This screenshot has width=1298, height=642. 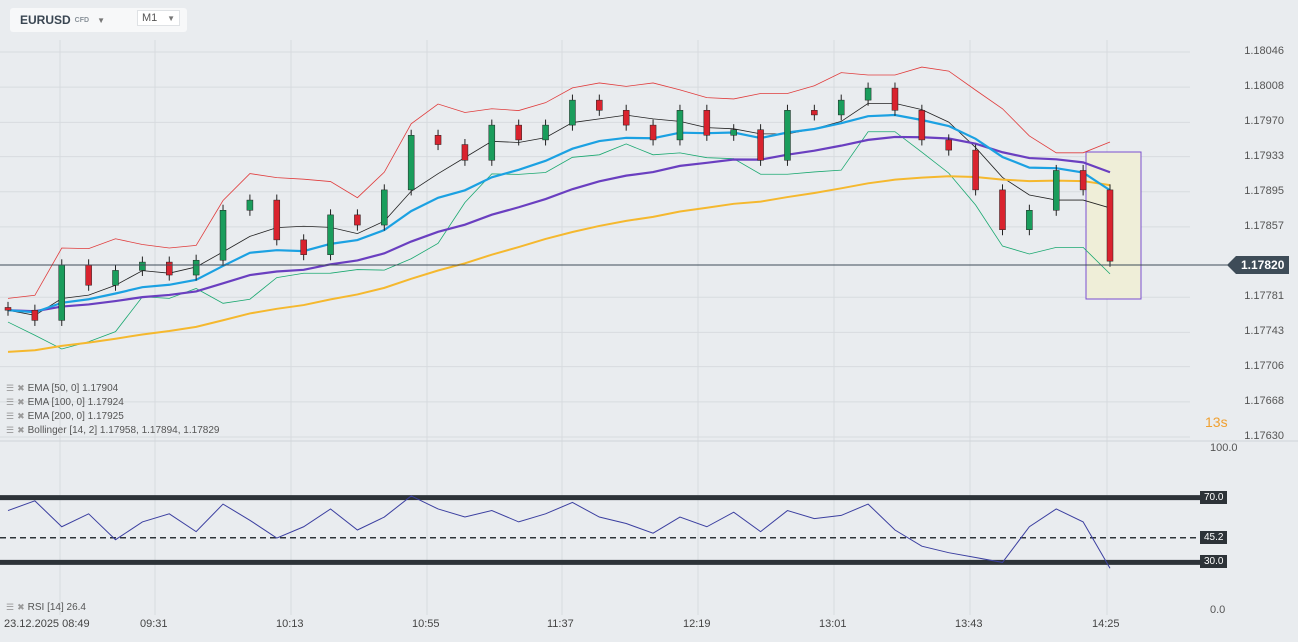 I want to click on price-tick-label: 1.18008, so click(x=1264, y=86).